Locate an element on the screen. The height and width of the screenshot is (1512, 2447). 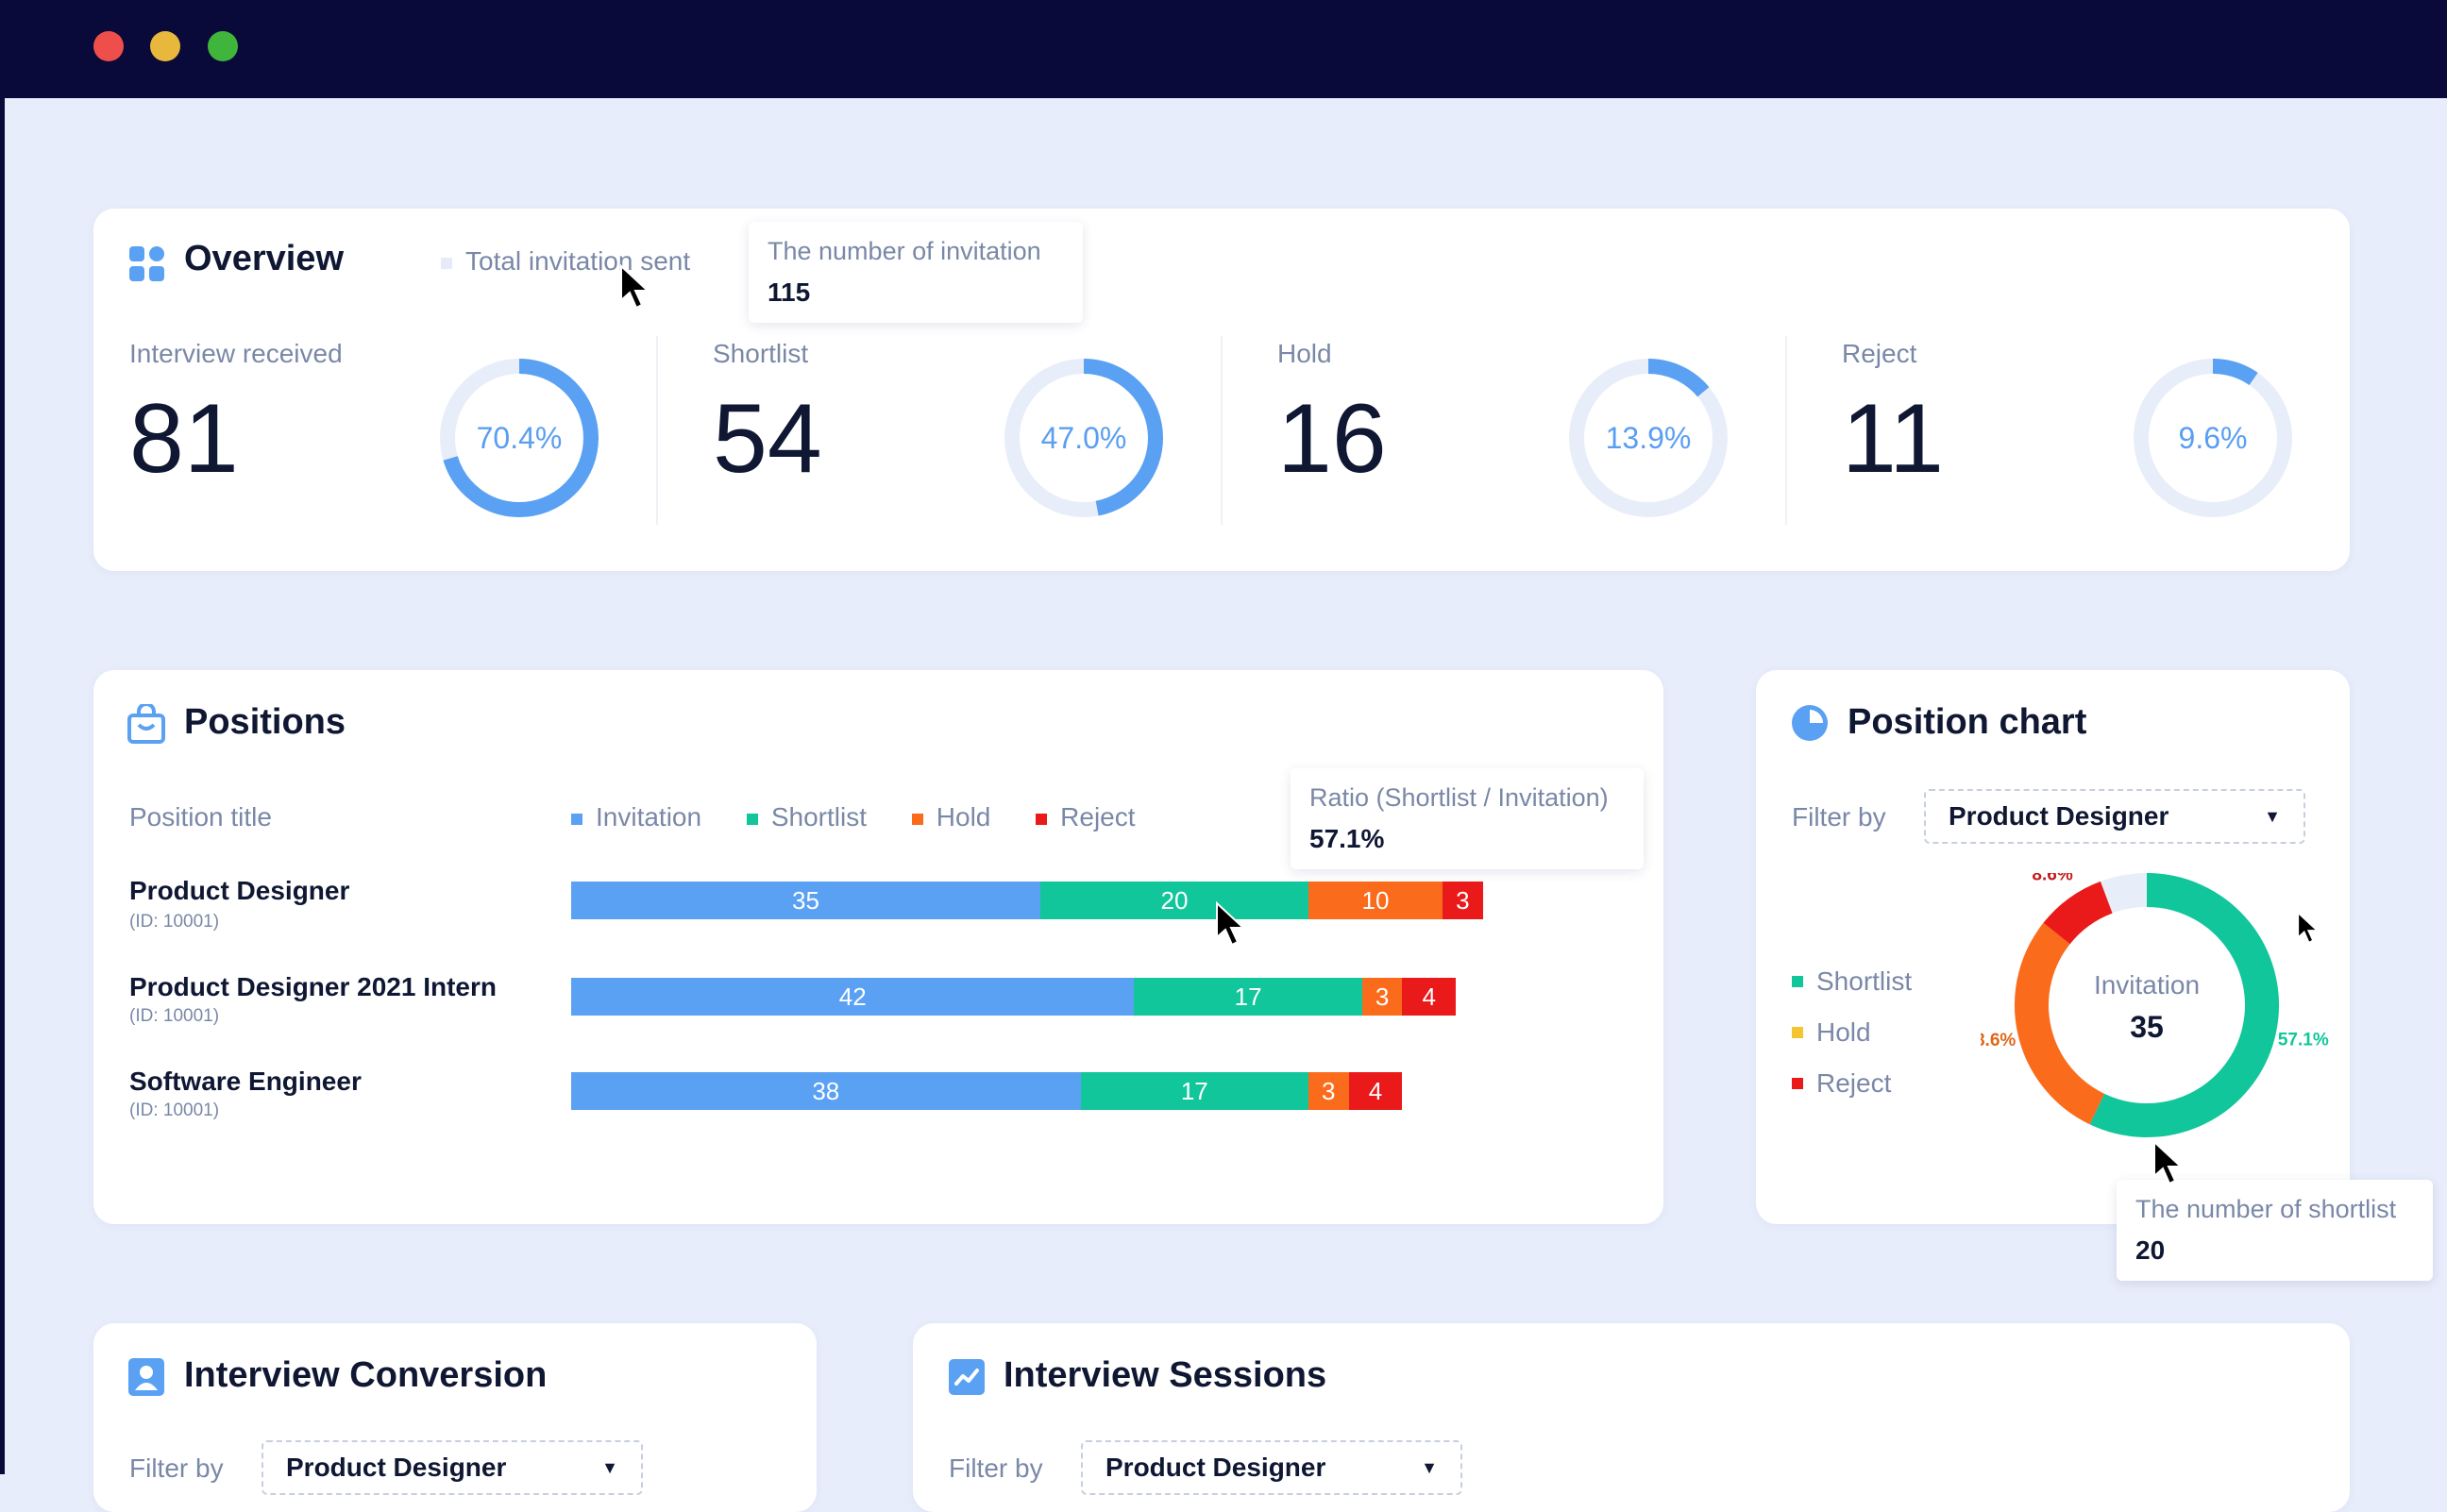
stacked-bar: 35 20 10 3 is located at coordinates (1027, 900).